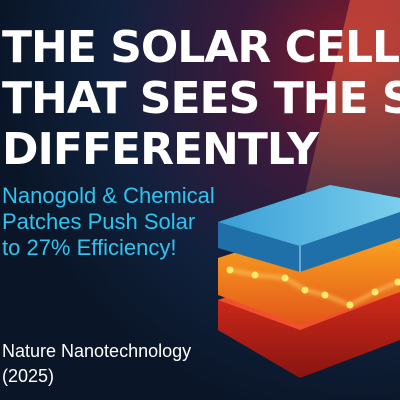 Image resolution: width=400 pixels, height=400 pixels. Describe the element at coordinates (28, 376) in the screenshot. I see `citation: (2025)` at that location.